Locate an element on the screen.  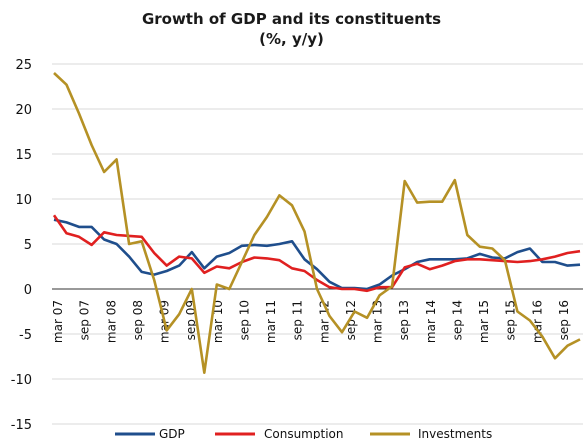
y-tick-label: -15 is located at coordinates (21, 425).